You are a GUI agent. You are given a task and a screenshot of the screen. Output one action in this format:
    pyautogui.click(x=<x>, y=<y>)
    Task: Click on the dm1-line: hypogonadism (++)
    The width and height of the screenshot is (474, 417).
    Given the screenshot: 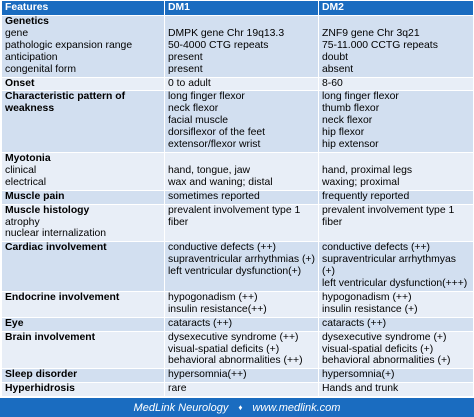 What is the action you would take?
    pyautogui.click(x=213, y=297)
    